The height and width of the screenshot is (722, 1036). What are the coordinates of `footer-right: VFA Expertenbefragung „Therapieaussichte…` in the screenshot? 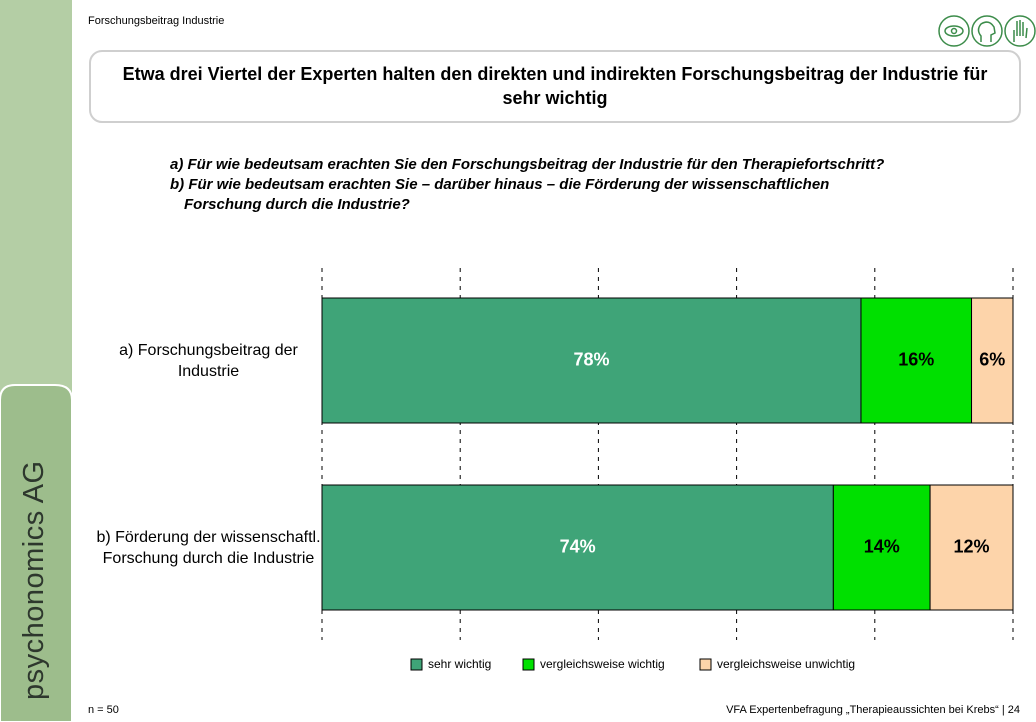 It's located at (873, 710).